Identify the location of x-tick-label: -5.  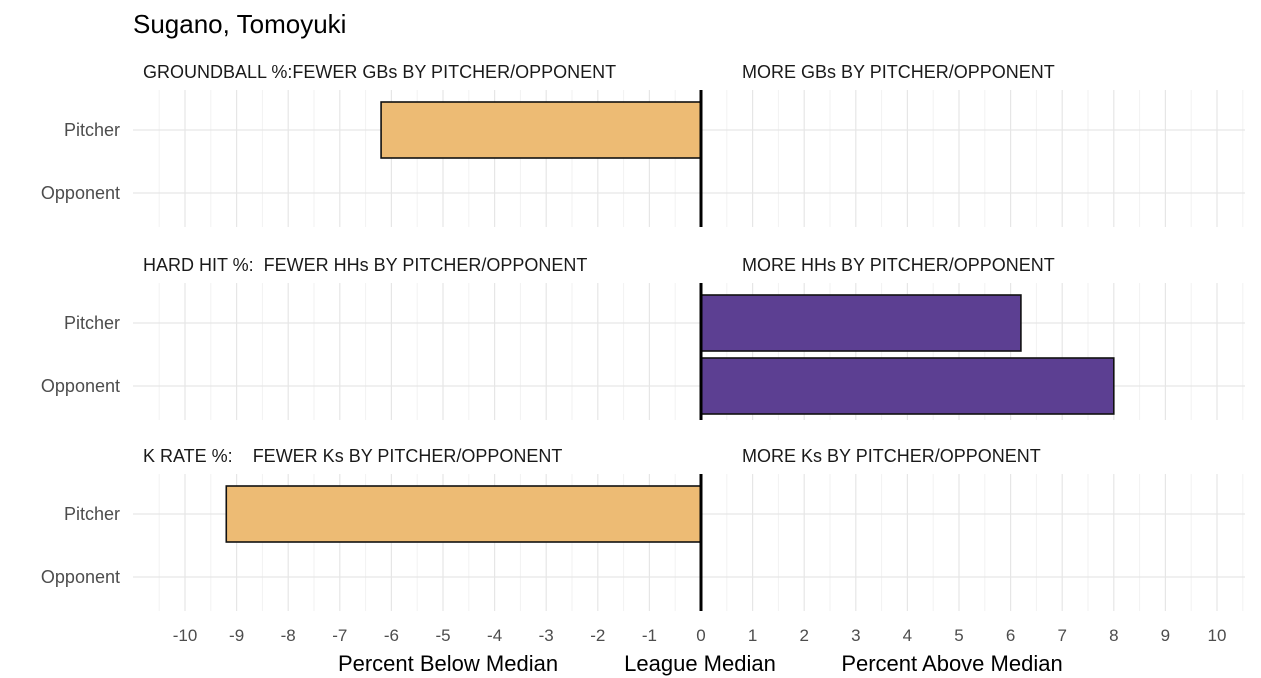
(442, 635).